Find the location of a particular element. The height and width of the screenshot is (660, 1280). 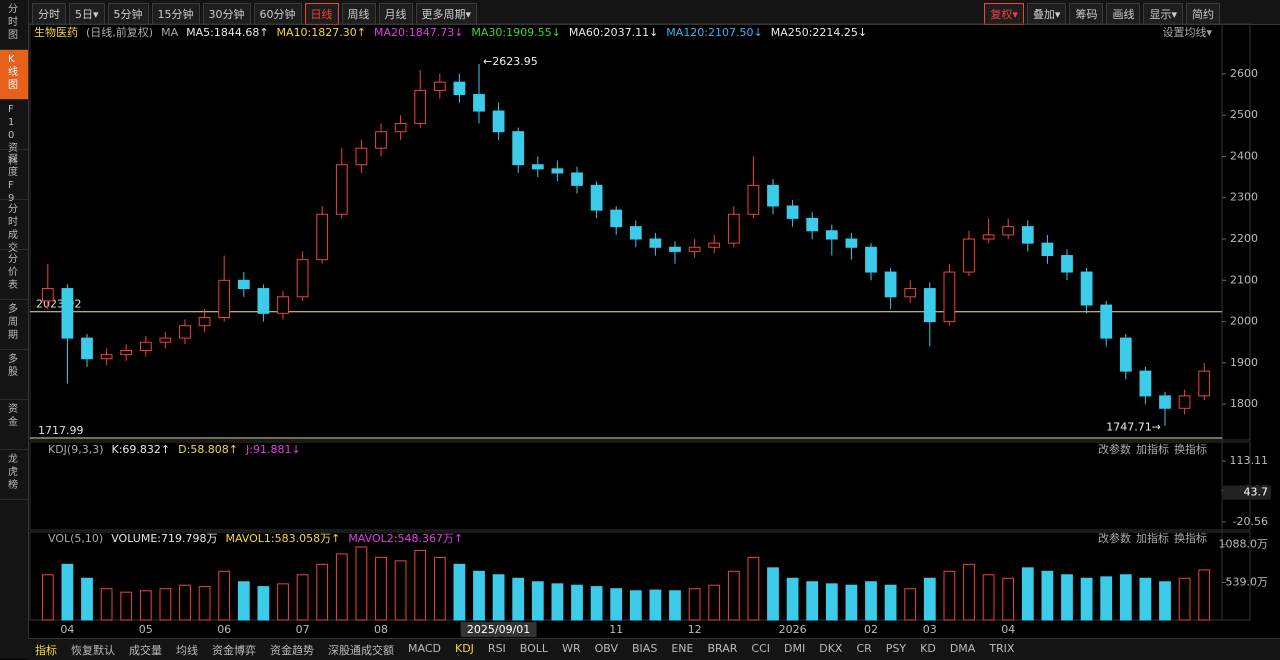

side-tab: 资金 is located at coordinates (14, 425).